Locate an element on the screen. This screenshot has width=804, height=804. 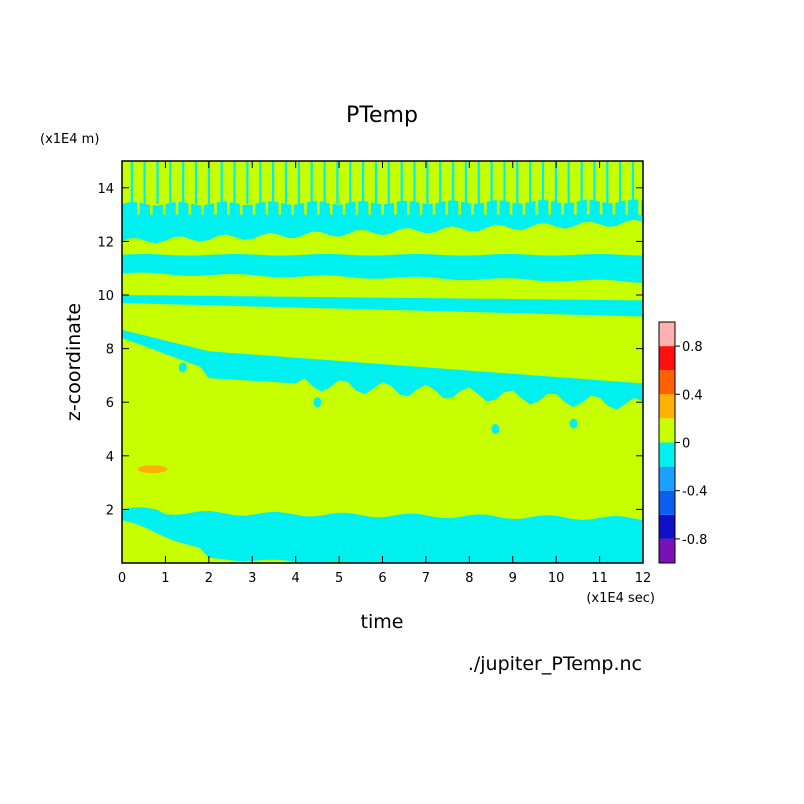
y-tick-label: 14 is located at coordinates (105, 189).